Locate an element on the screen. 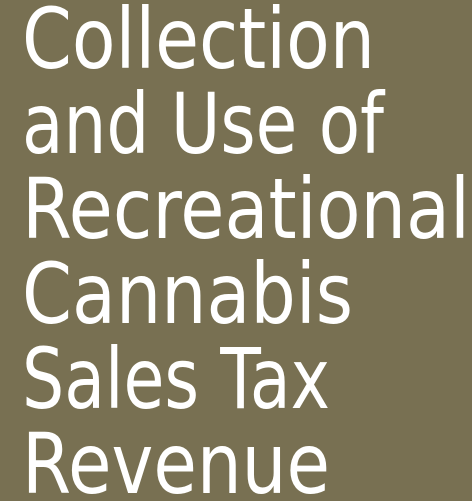  title-line: Cannabis is located at coordinates (187, 294).